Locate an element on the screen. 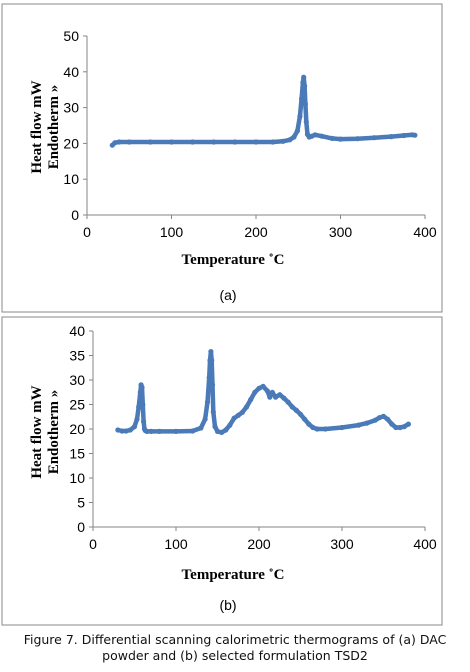  panel-a-x-tick-label: 100 is located at coordinates (172, 232).